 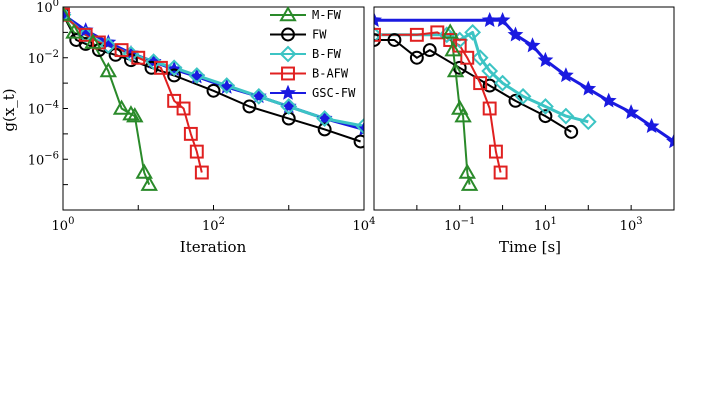 I want to click on right-series-fw, so click(x=473, y=86).